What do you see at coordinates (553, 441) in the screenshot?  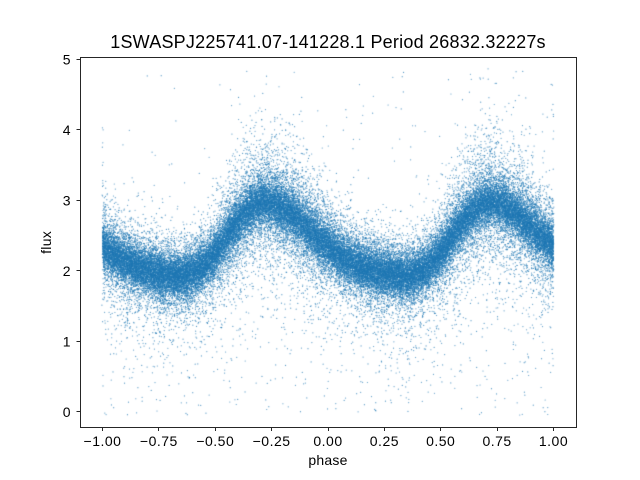 I see `svg-text: 1.00` at bounding box center [553, 441].